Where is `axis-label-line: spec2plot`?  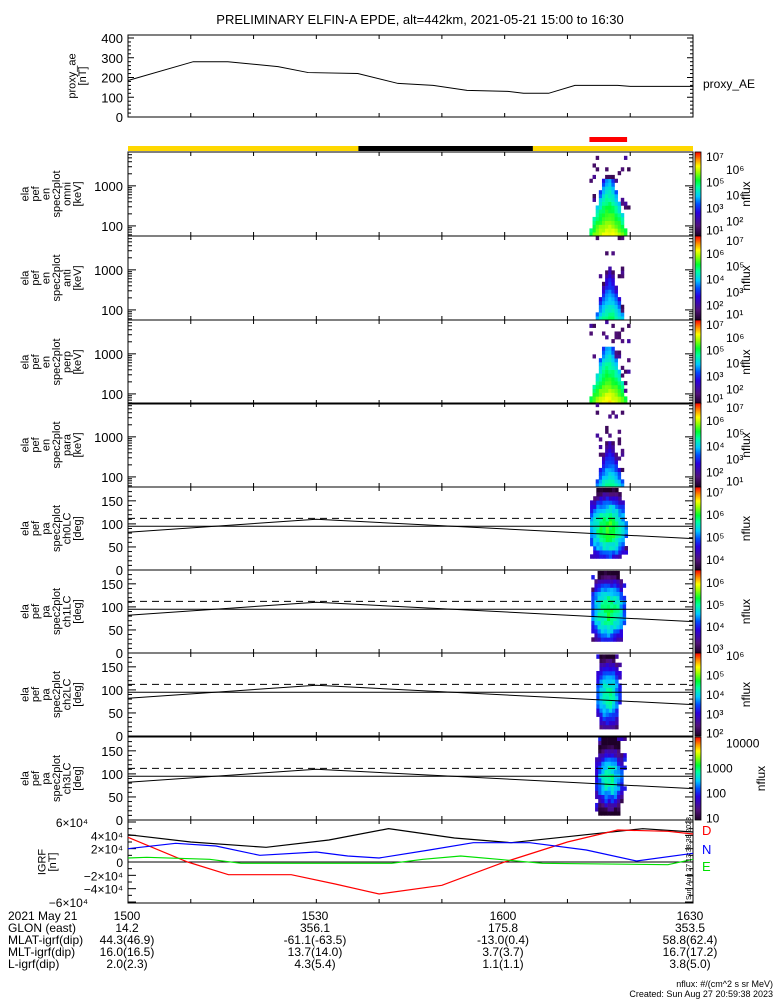
axis-label-line: spec2plot is located at coordinates (57, 778).